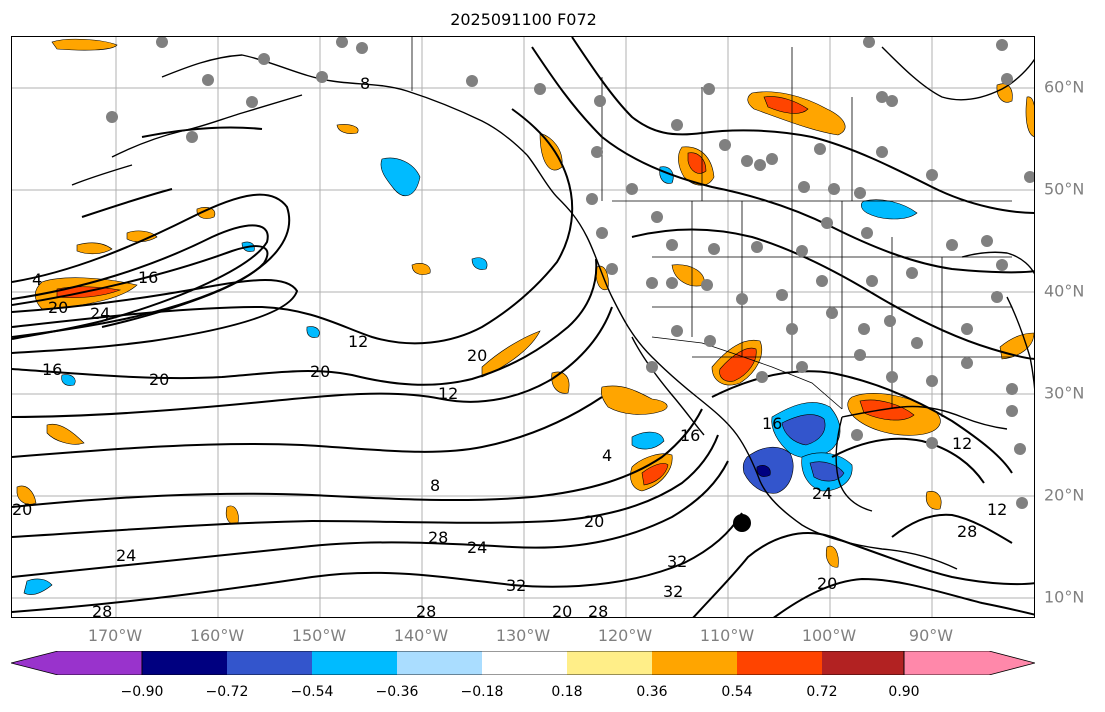 Image resolution: width=1105 pixels, height=712 pixels. What do you see at coordinates (742, 523) in the screenshot?
I see `highlight-marker` at bounding box center [742, 523].